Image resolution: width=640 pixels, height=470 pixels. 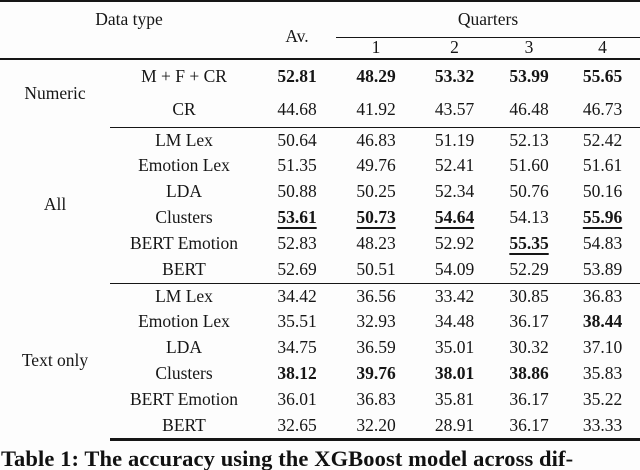 I want to click on value-cell: 35.51, so click(x=297, y=321).